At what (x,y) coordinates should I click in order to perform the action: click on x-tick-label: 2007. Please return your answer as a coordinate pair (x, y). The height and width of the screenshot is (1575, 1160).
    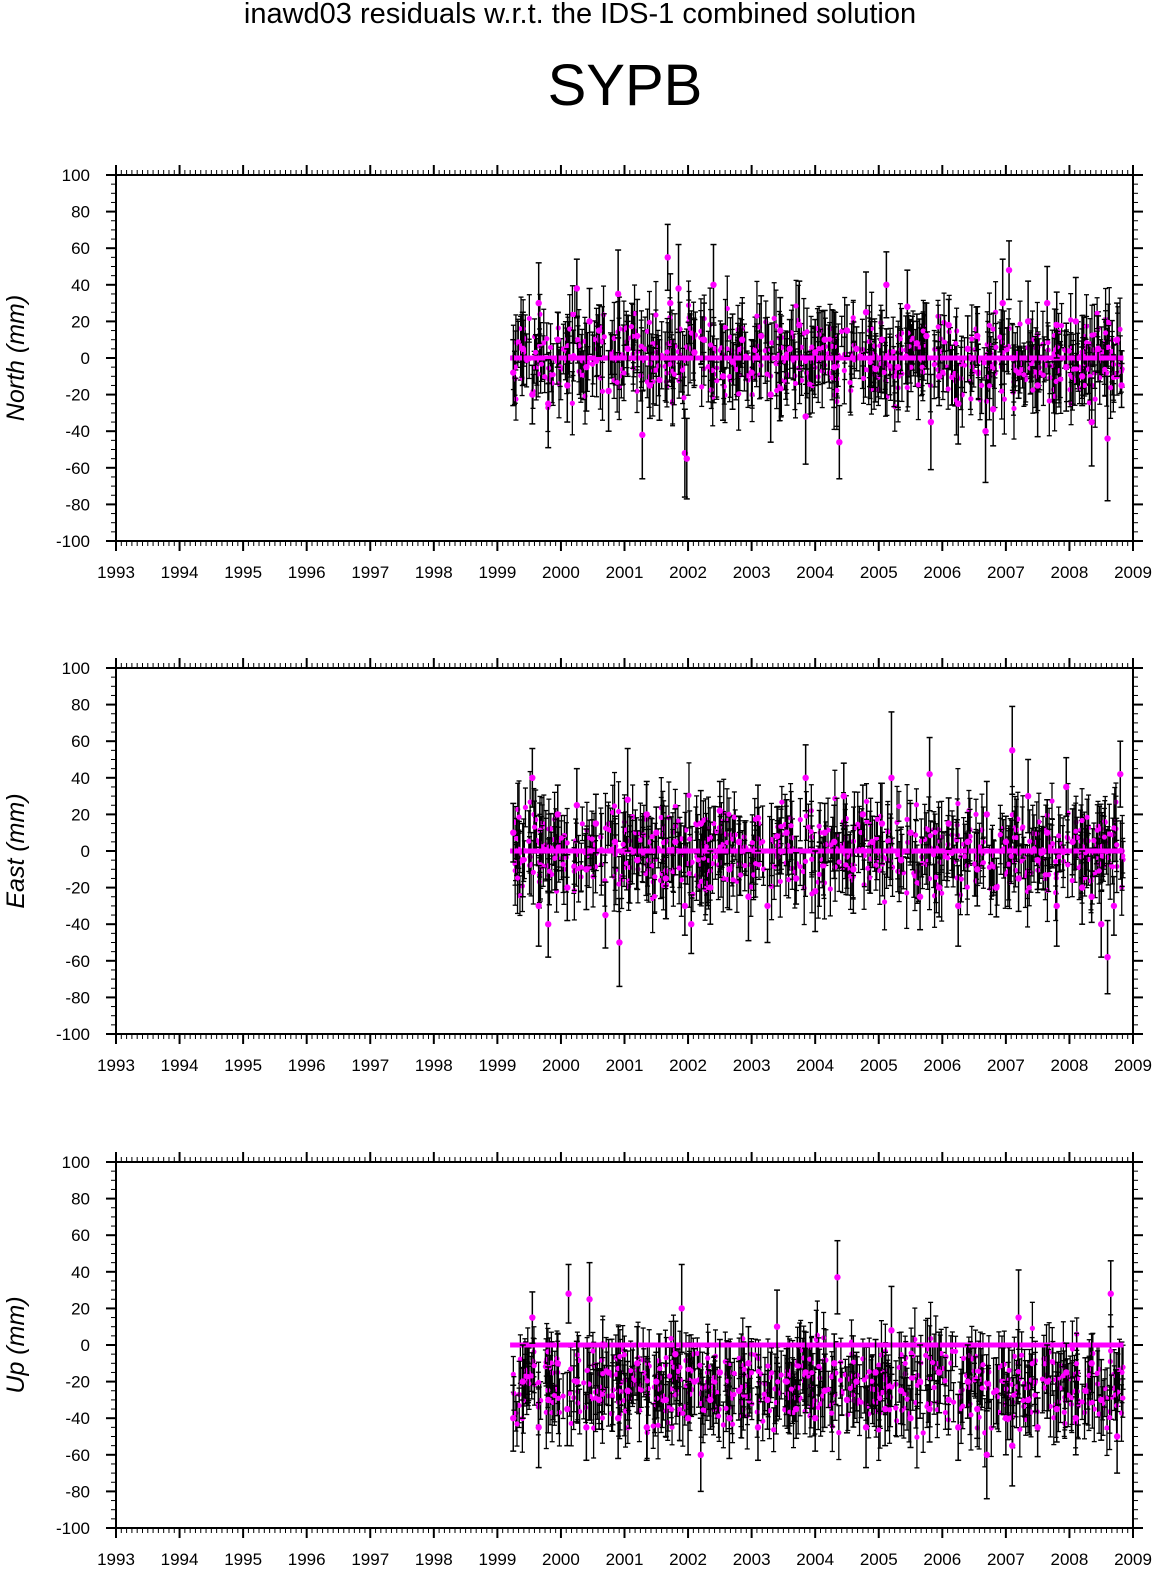
    Looking at the image, I should click on (1006, 572).